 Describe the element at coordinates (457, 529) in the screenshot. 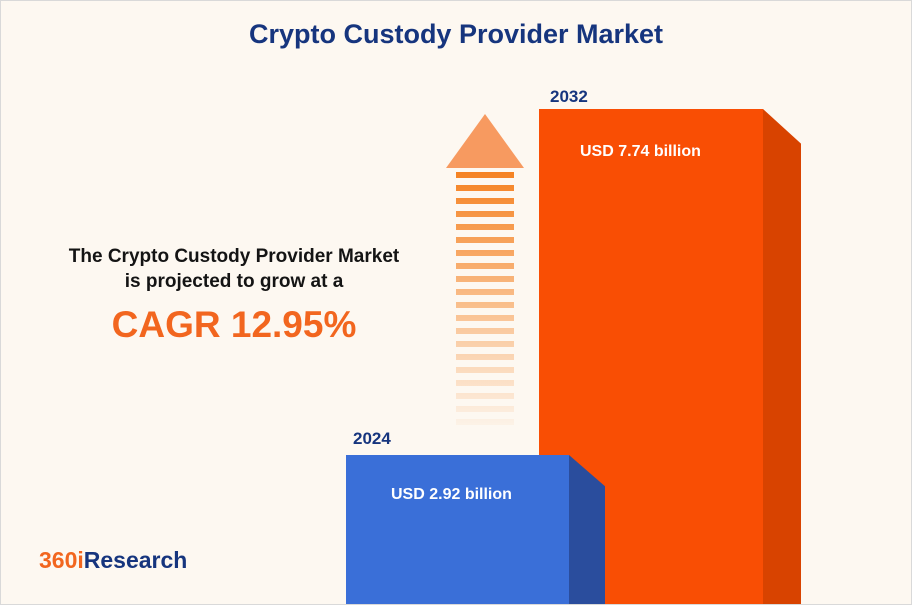

I see `bar-2024` at that location.